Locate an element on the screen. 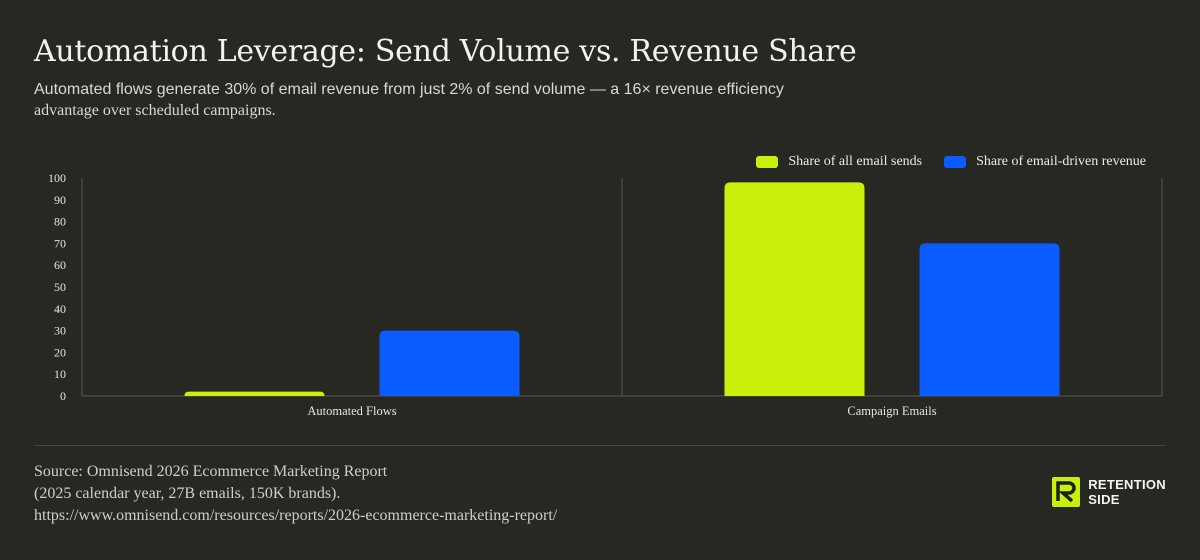 The height and width of the screenshot is (560, 1200). bar-revenue-campaign-emails is located at coordinates (989, 319).